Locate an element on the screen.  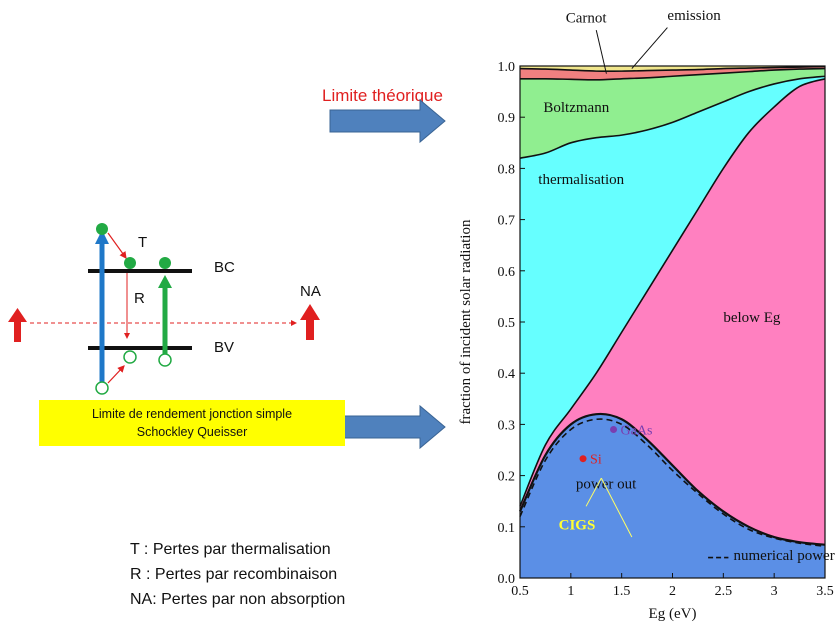
carnot-leader is located at coordinates (601, 52).